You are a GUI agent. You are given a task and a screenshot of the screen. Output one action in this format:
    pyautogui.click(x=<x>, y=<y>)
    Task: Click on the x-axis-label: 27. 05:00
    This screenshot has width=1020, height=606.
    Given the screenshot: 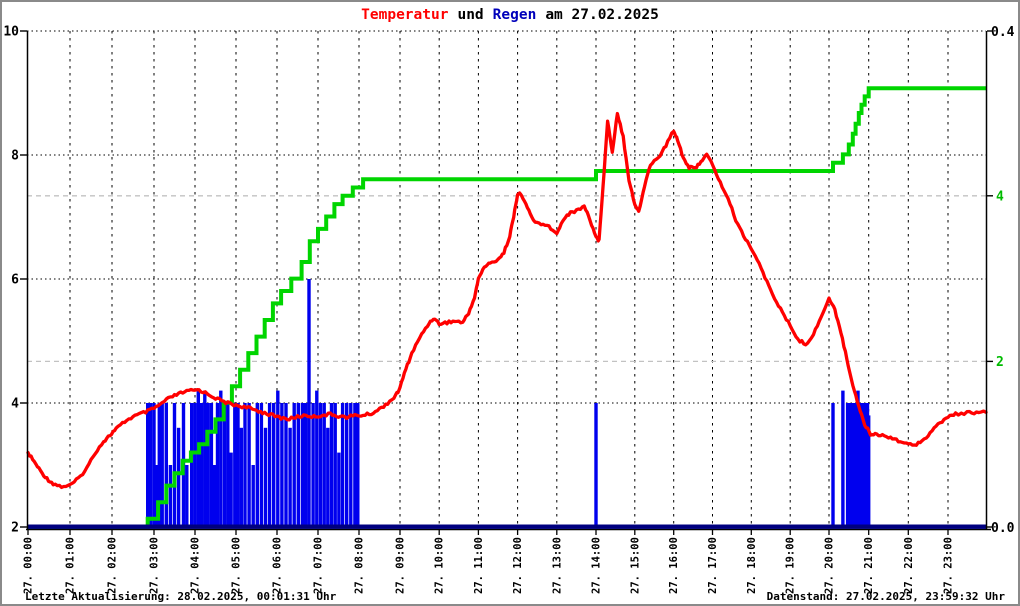 What is the action you would take?
    pyautogui.click(x=237, y=565)
    